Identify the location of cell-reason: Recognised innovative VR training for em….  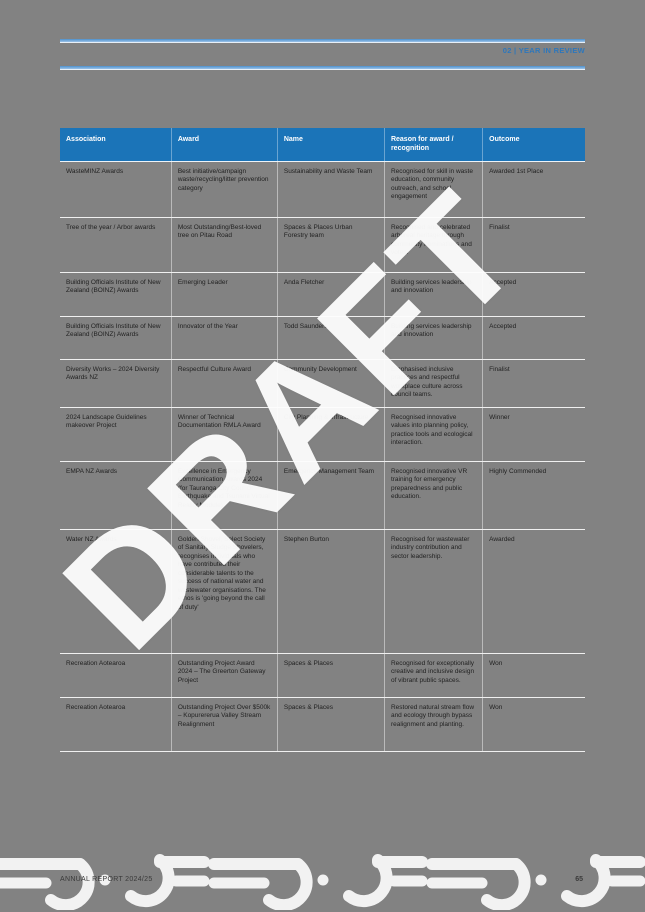
(434, 495).